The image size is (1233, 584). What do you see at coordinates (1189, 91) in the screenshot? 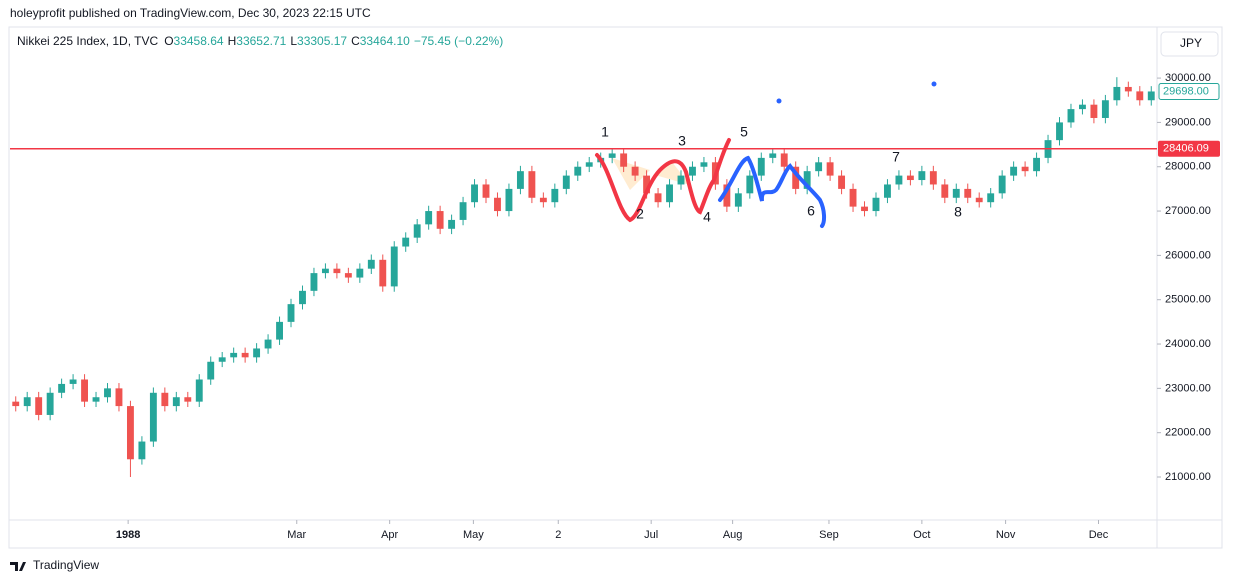
I see `last-price-tag` at bounding box center [1189, 91].